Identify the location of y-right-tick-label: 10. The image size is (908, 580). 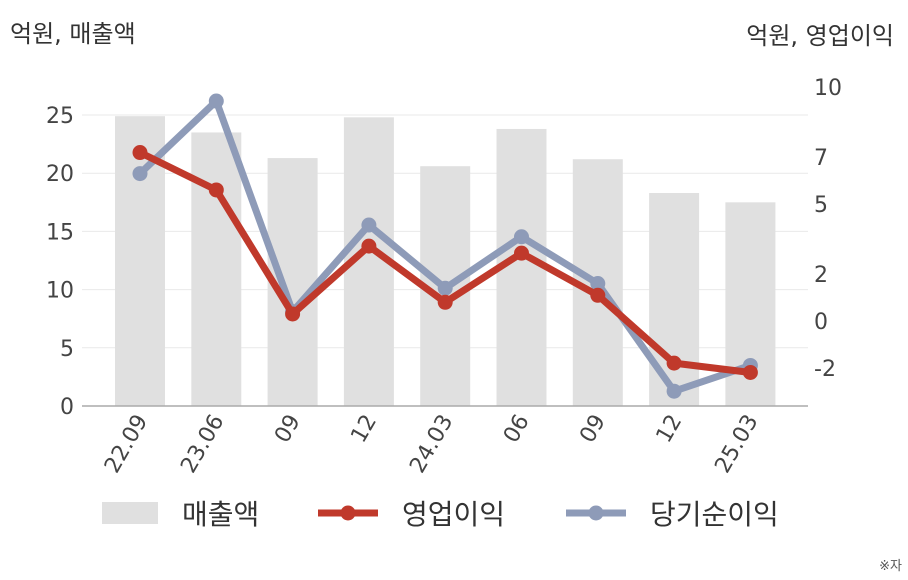
(828, 88).